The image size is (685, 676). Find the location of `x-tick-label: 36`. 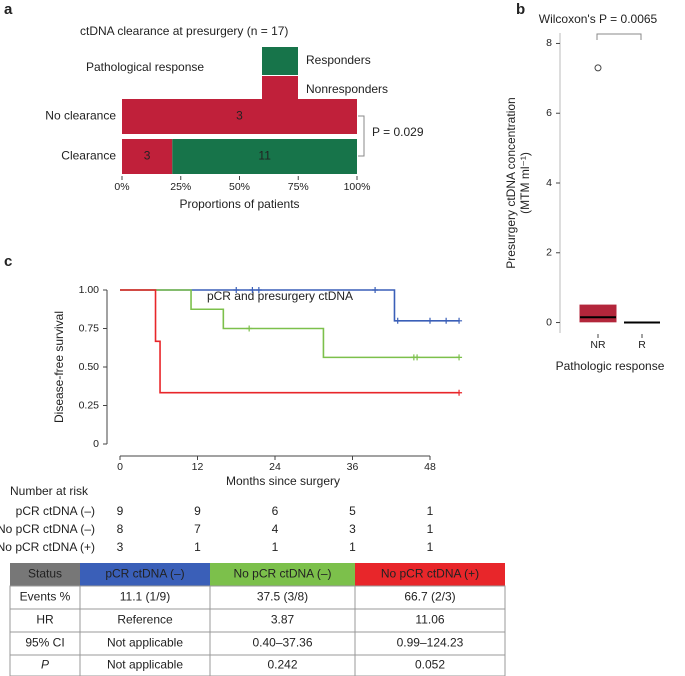

x-tick-label: 36 is located at coordinates (353, 467).